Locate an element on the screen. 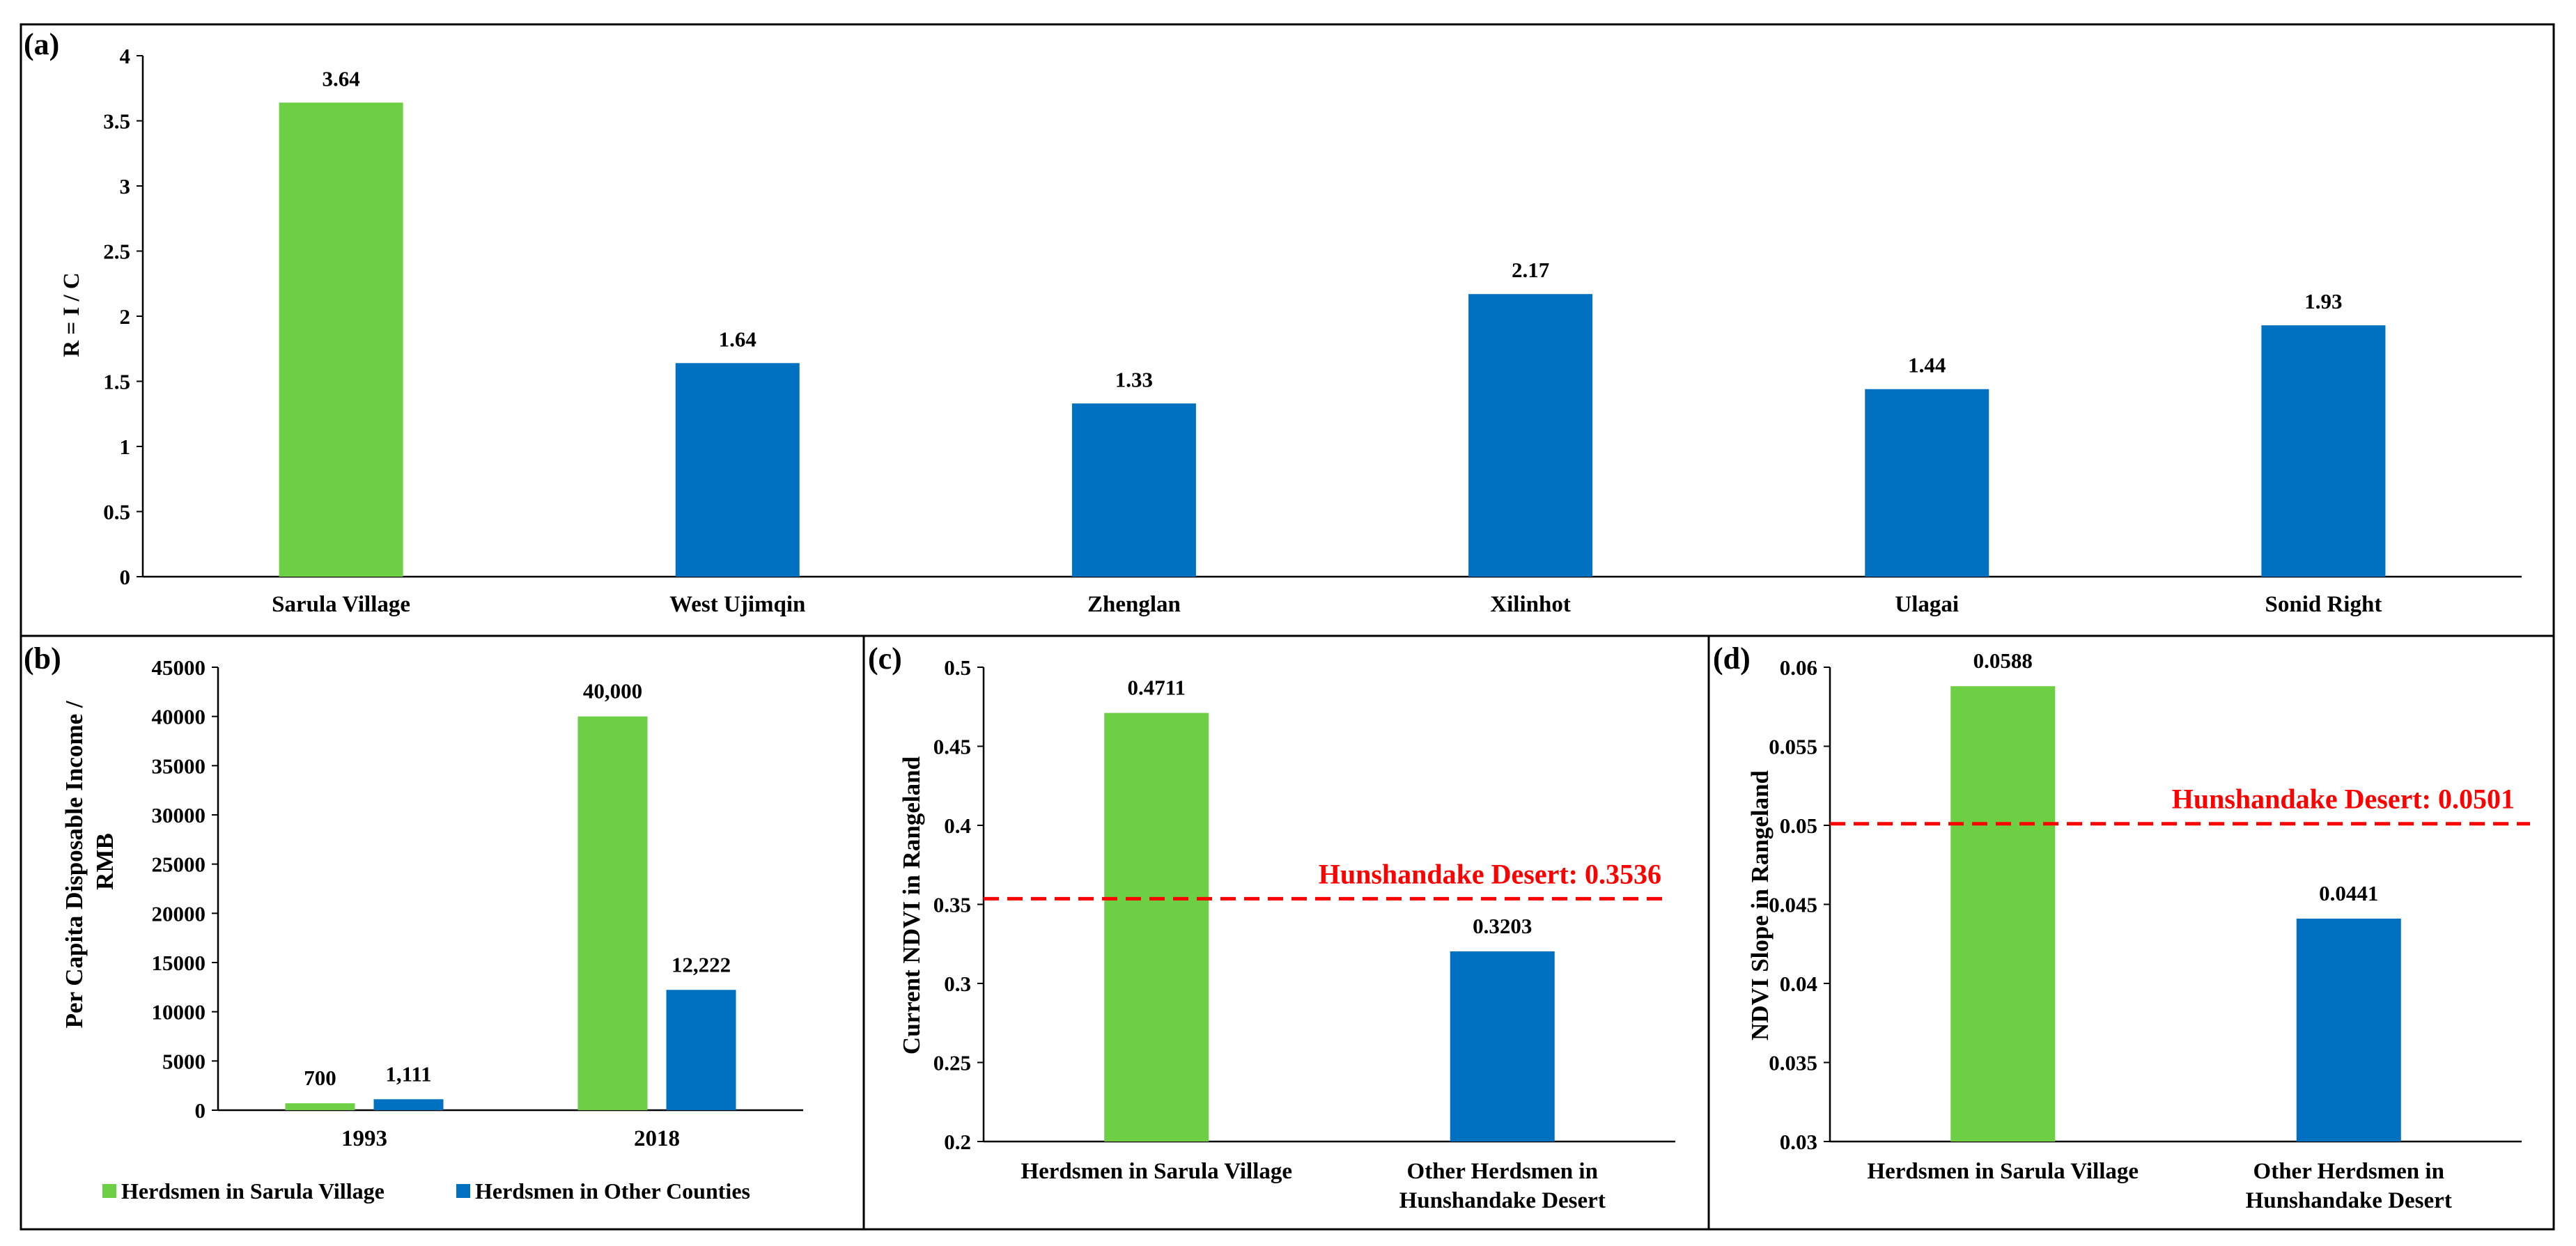 The height and width of the screenshot is (1246, 2576). panel-c-x-tick-label-line: Other Herdsmen in is located at coordinates (1502, 1171).